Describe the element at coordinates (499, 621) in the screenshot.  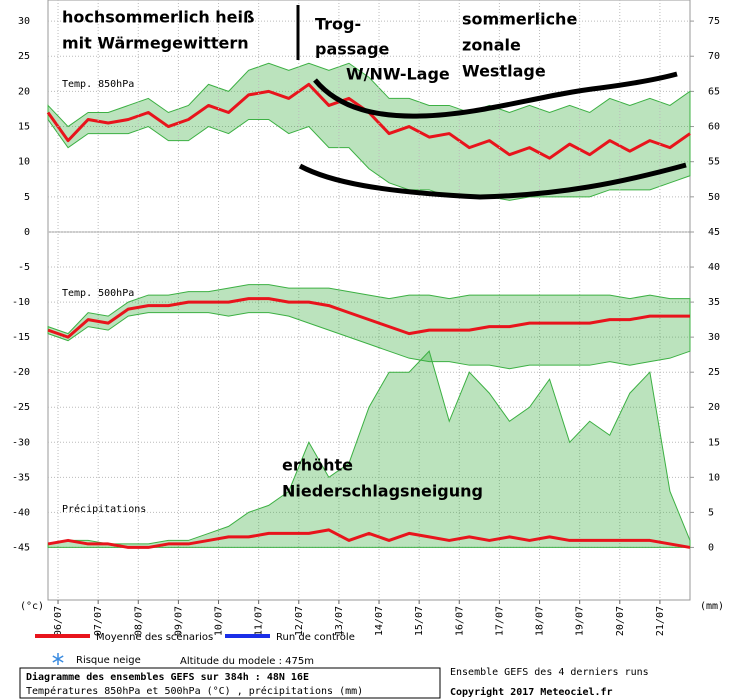
I see `x-tick-label: 17/07` at that location.